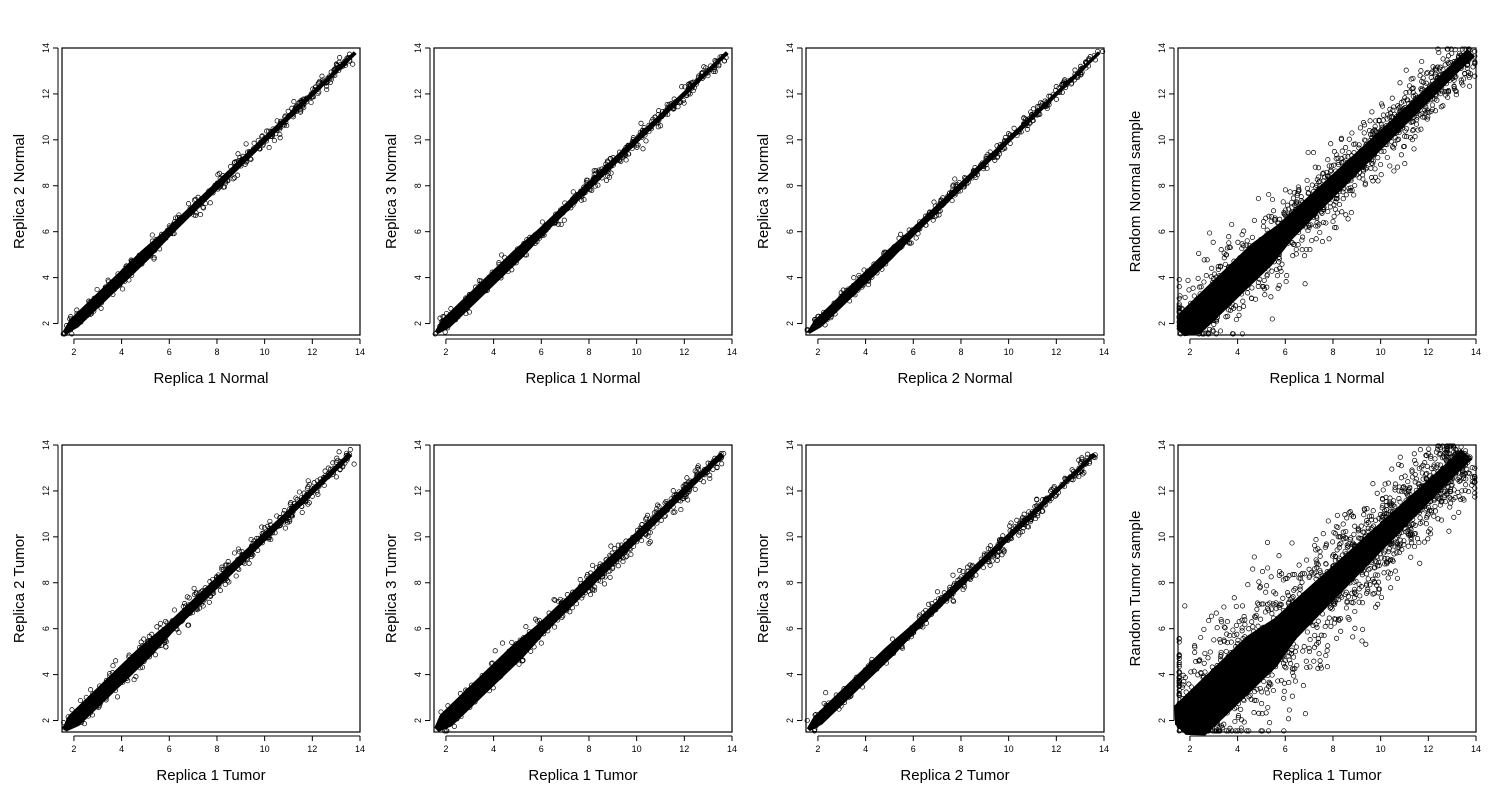  What do you see at coordinates (46, 537) in the screenshot?
I see `y-tick-label: 10` at bounding box center [46, 537].